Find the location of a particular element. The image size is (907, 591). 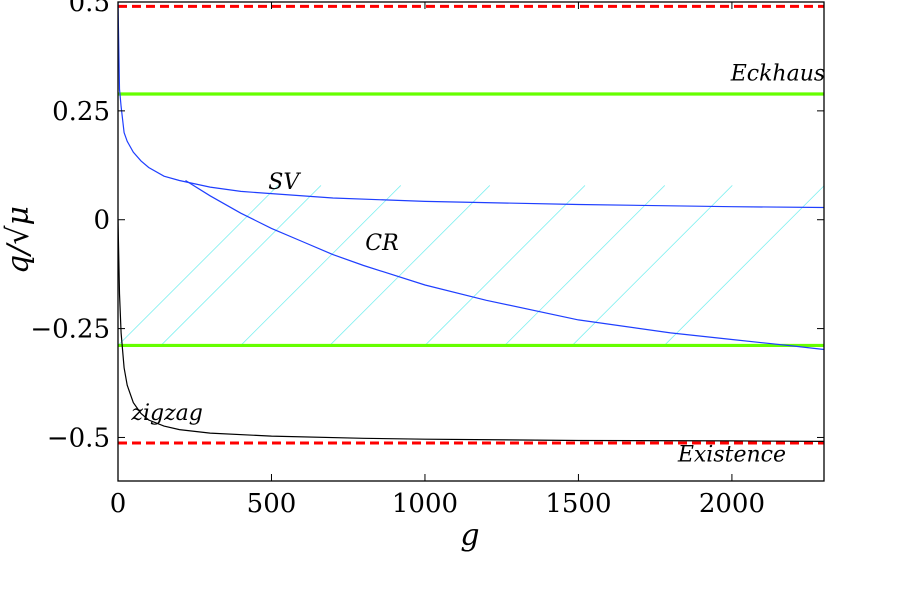

x-axis-label: g is located at coordinates (469, 535).